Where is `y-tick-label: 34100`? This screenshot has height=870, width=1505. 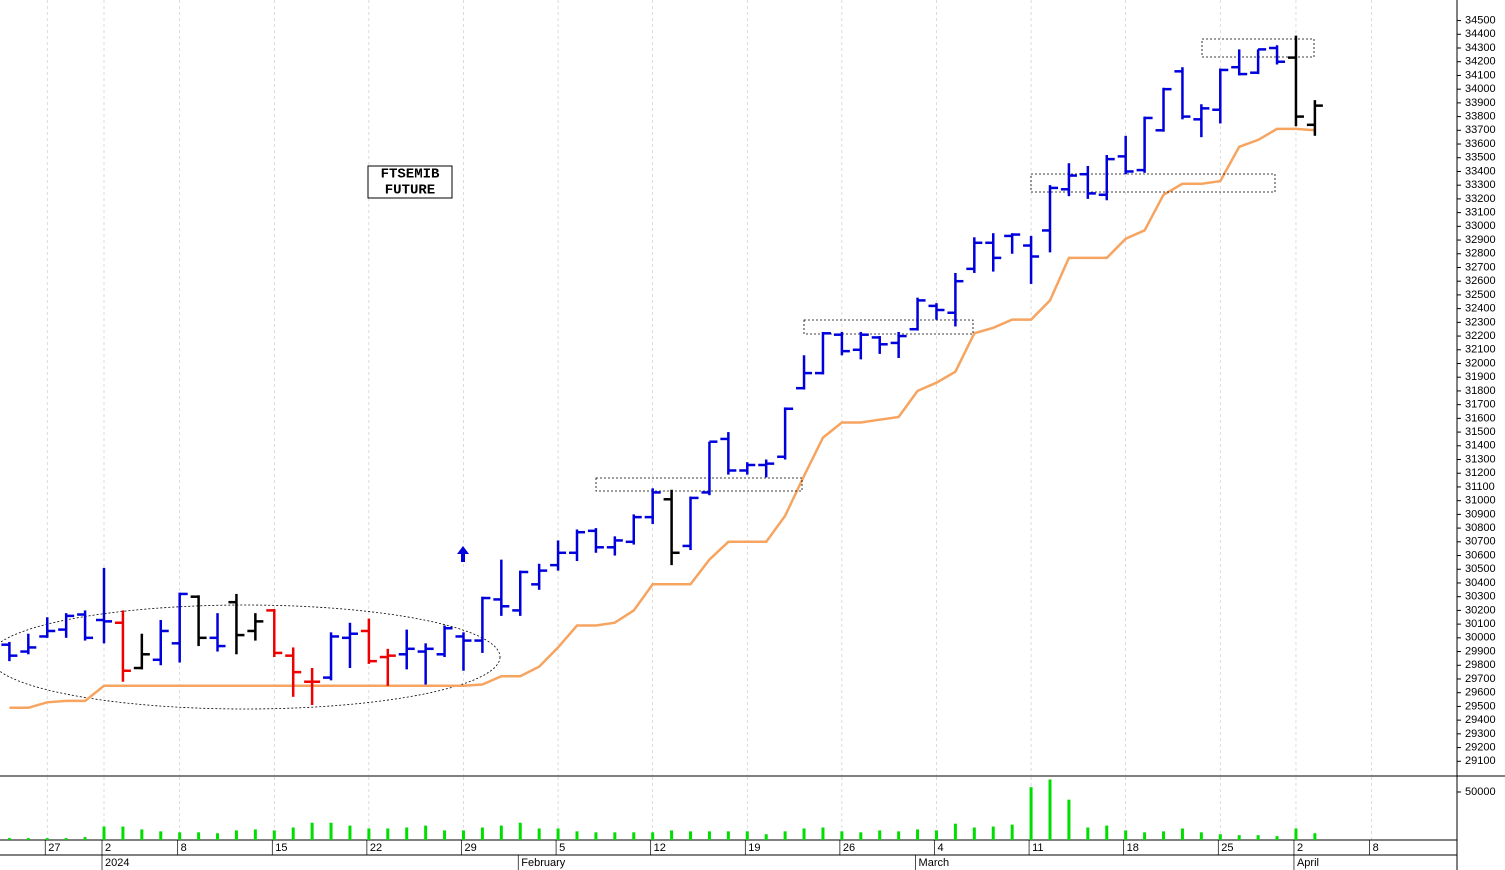 y-tick-label: 34100 is located at coordinates (1480, 75).